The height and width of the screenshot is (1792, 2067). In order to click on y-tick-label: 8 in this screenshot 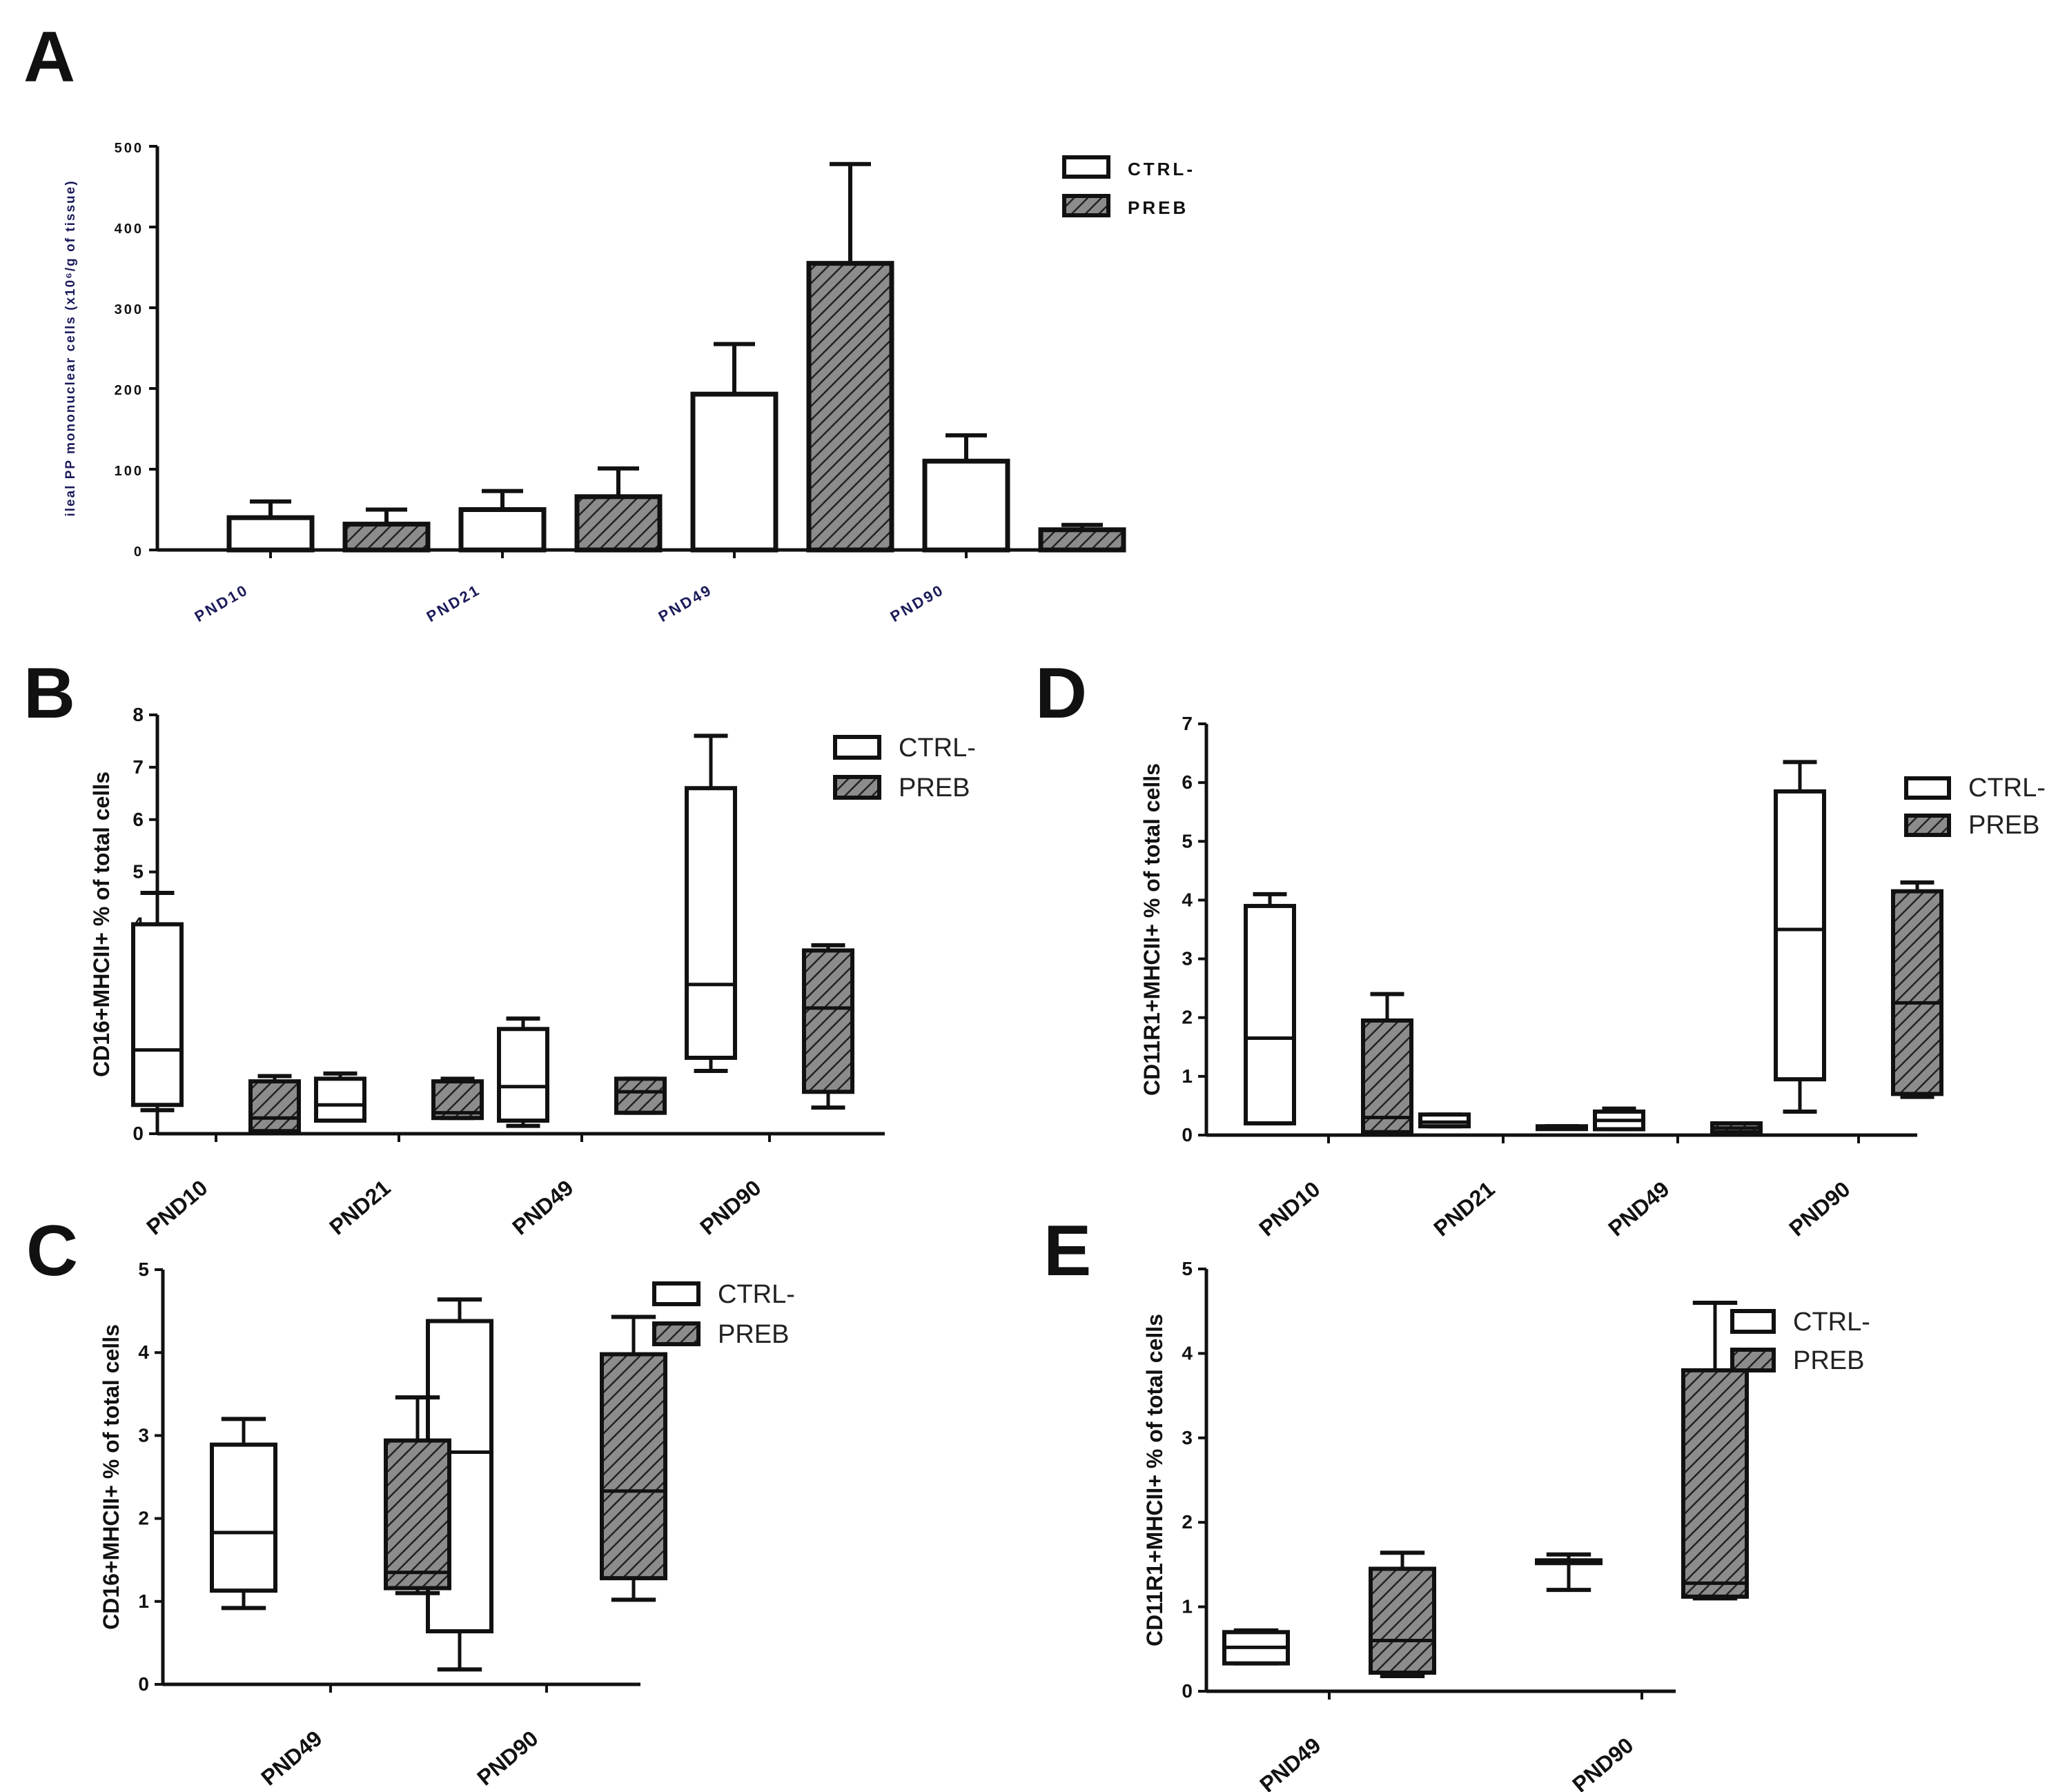, I will do `click(138, 714)`.